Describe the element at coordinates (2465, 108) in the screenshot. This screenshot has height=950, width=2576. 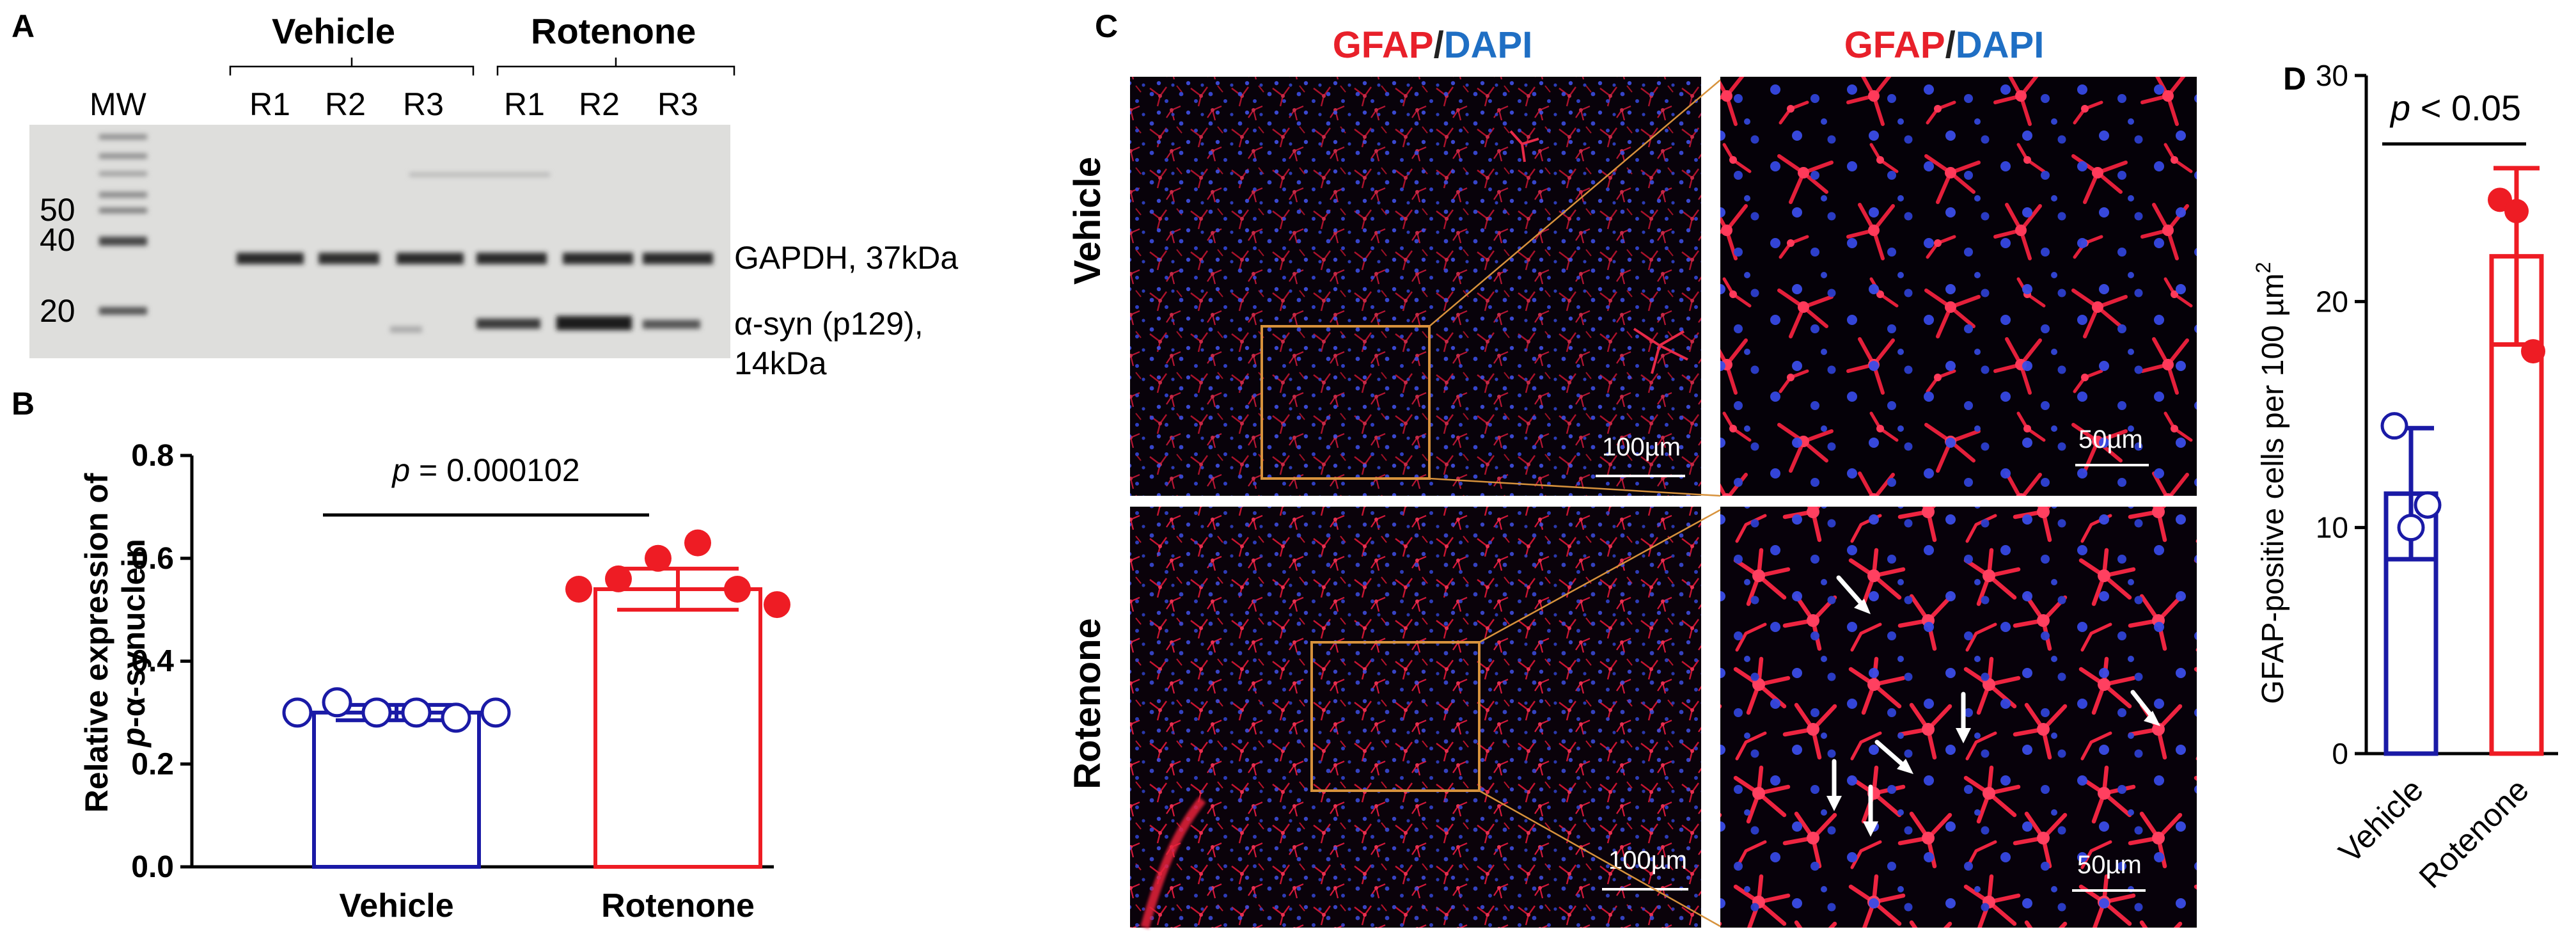
I see `pvalue-d-rest: < 0.05` at that location.